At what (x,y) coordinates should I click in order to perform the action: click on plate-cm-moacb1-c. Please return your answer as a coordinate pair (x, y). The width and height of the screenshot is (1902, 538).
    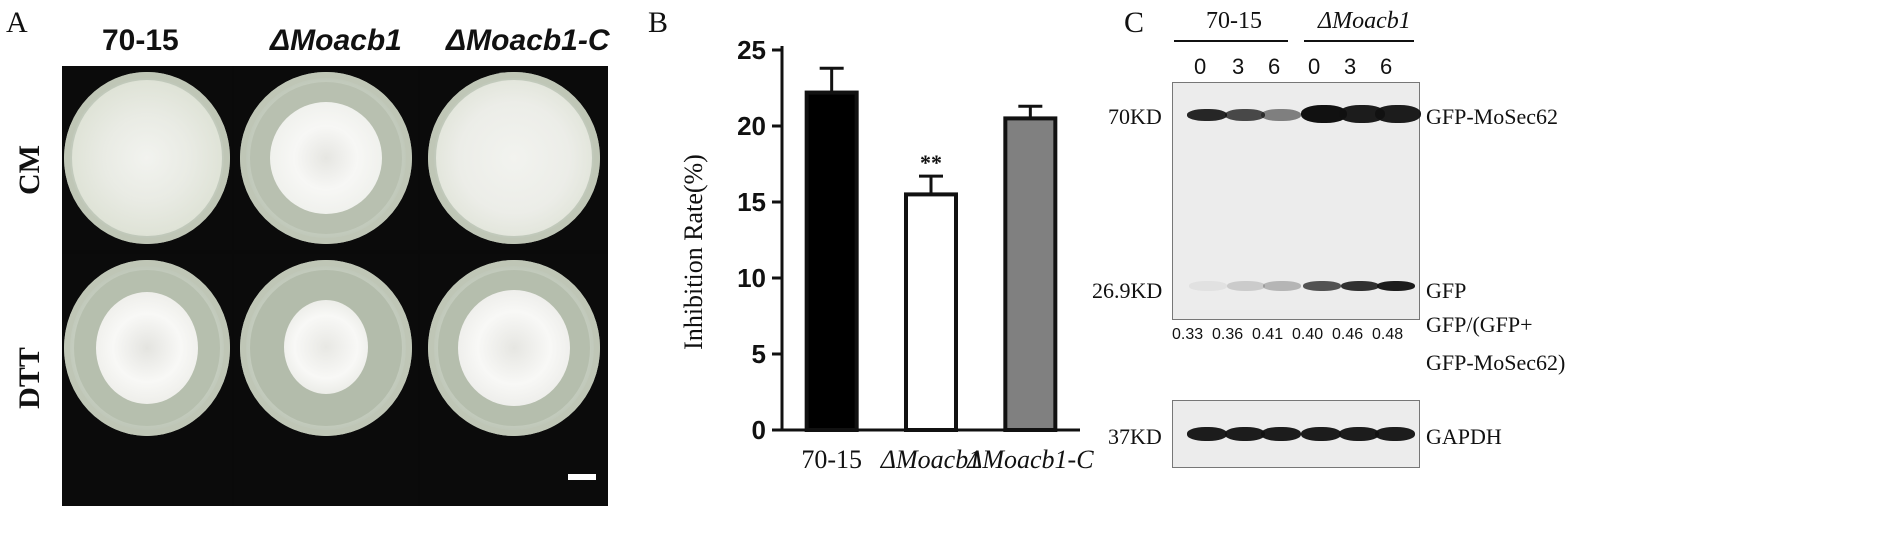
    Looking at the image, I should click on (514, 158).